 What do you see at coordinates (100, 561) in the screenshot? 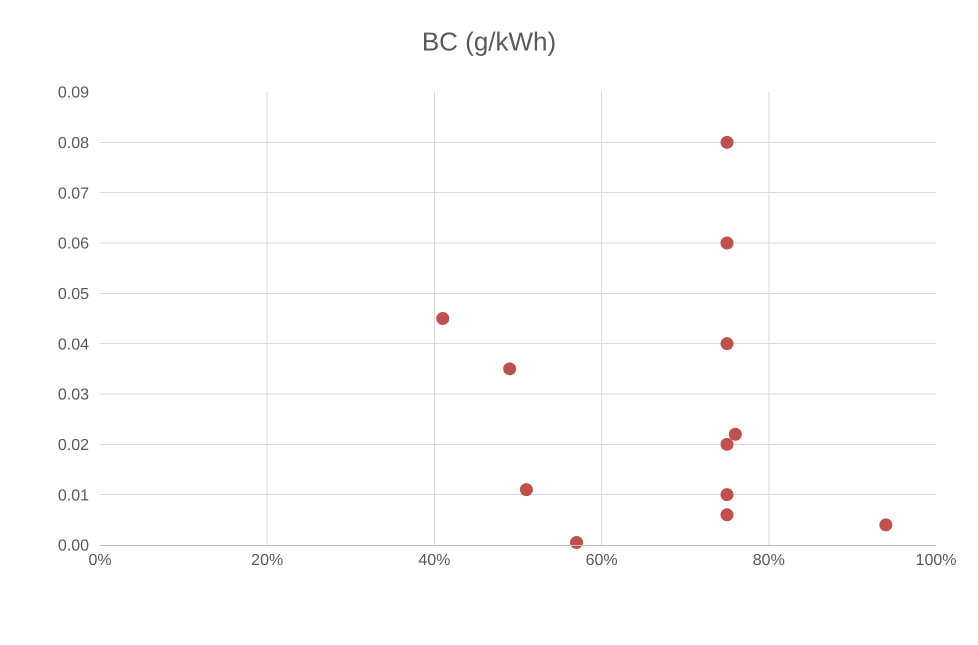
I see `x-tick-label: 0%` at bounding box center [100, 561].